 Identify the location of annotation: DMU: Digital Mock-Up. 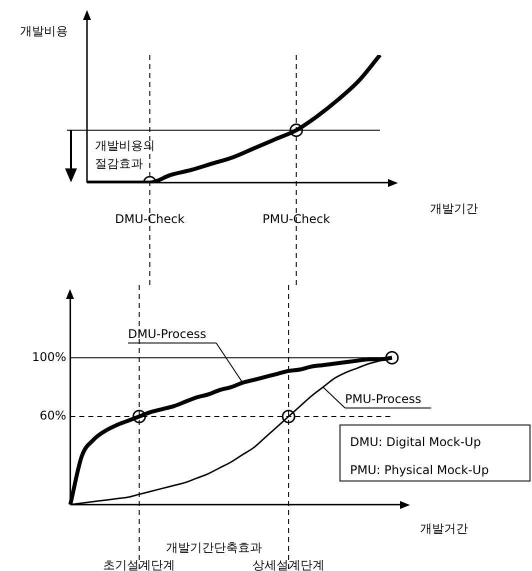
(415, 442).